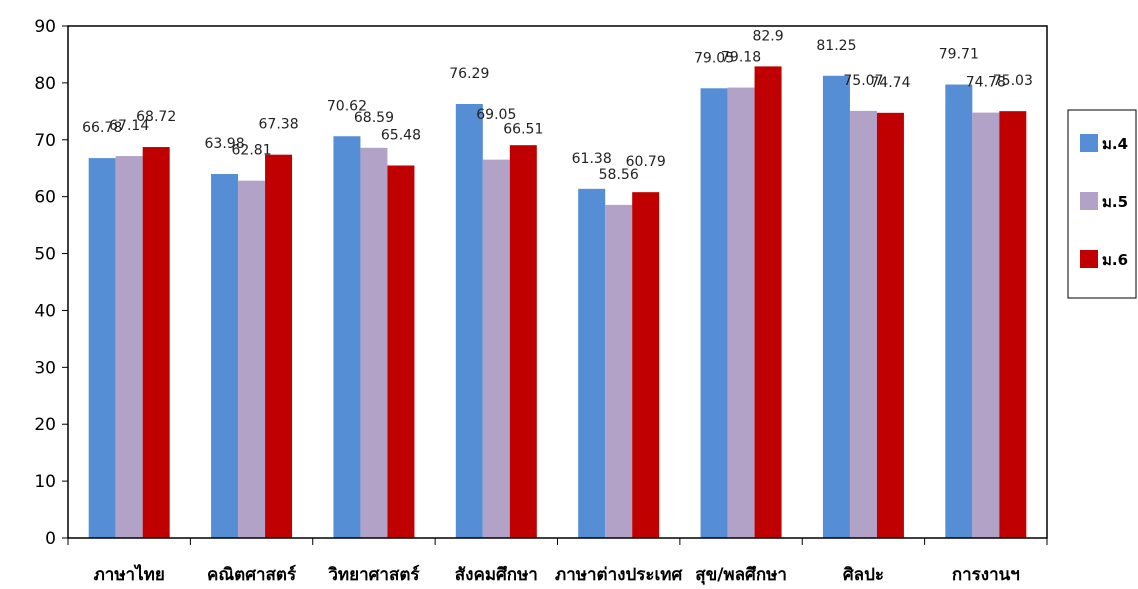  Describe the element at coordinates (252, 151) in the screenshot. I see `data-label: 62.81` at that location.